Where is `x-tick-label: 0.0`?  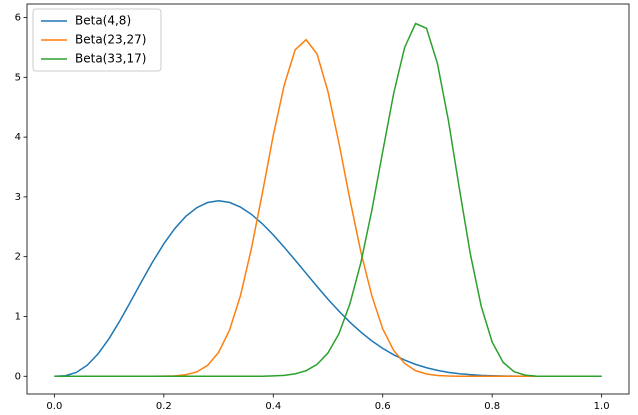 x-tick-label: 0.0 is located at coordinates (54, 406).